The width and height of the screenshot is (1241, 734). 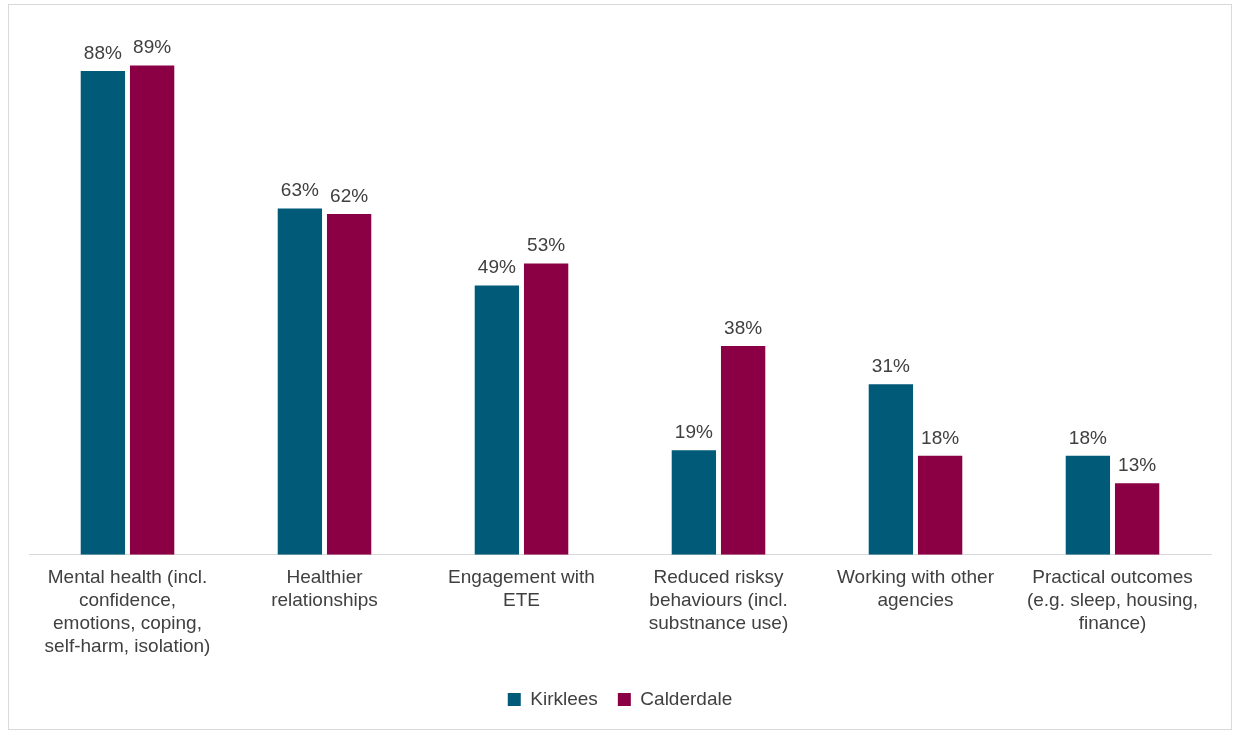 I want to click on data-label: 53%, so click(x=546, y=245).